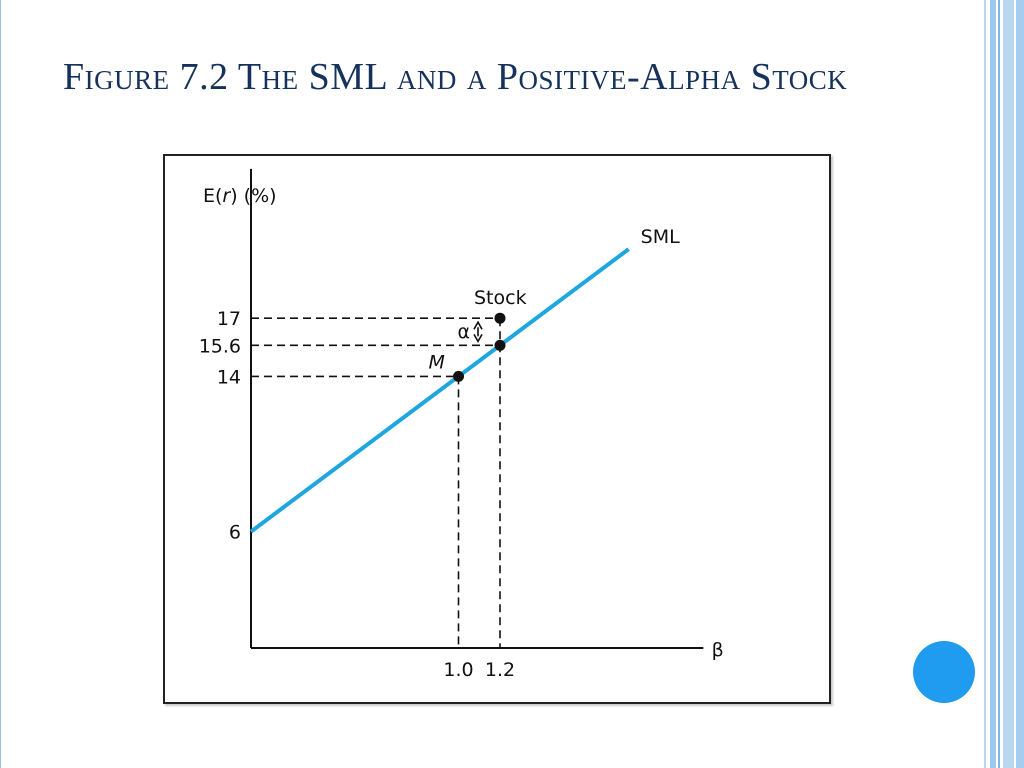 This screenshot has height=768, width=1024. I want to click on y-axis-label: E(r) (%), so click(240, 196).